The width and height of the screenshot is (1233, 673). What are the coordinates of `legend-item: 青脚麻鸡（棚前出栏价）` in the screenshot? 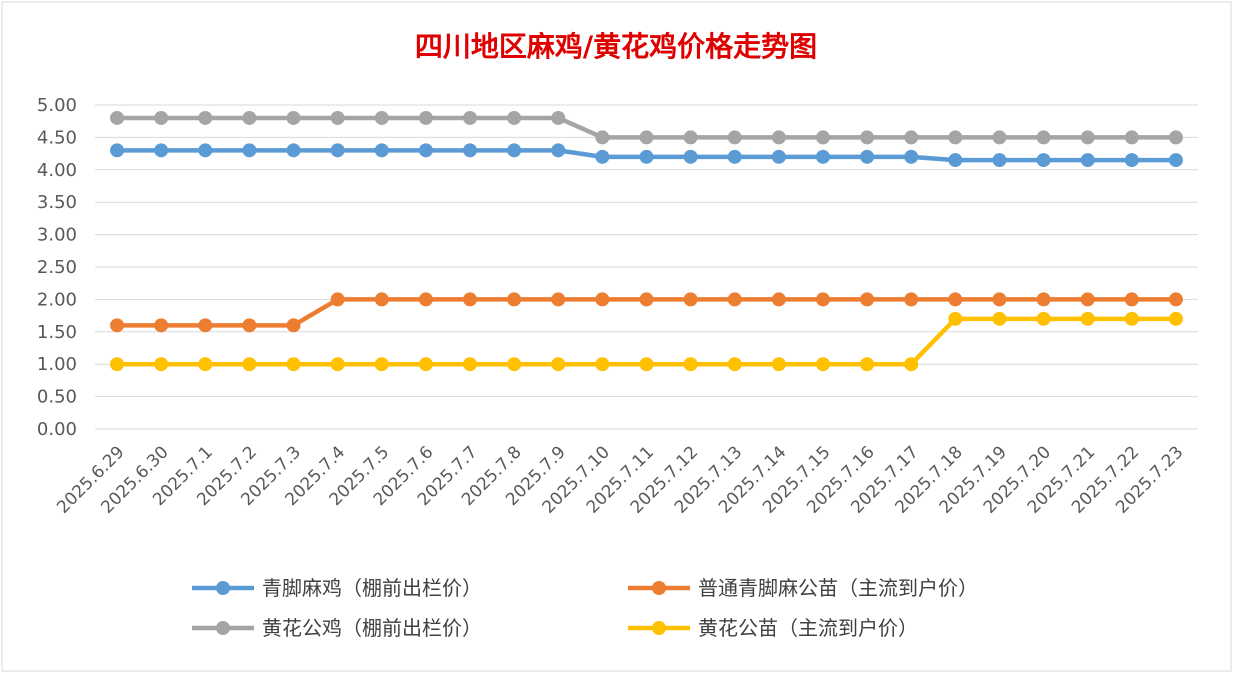 It's located at (337, 588).